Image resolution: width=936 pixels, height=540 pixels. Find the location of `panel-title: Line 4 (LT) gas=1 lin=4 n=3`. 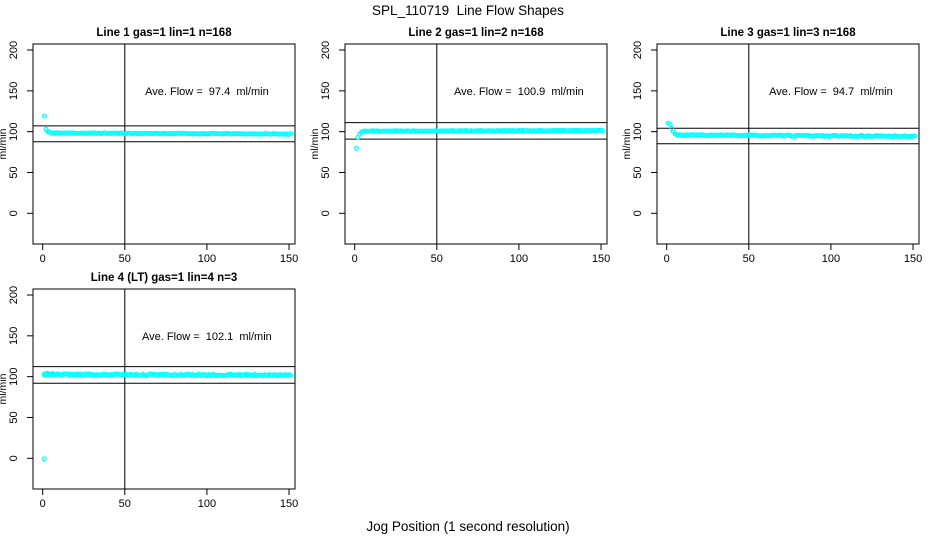

panel-title: Line 4 (LT) gas=1 lin=4 n=3 is located at coordinates (164, 278).